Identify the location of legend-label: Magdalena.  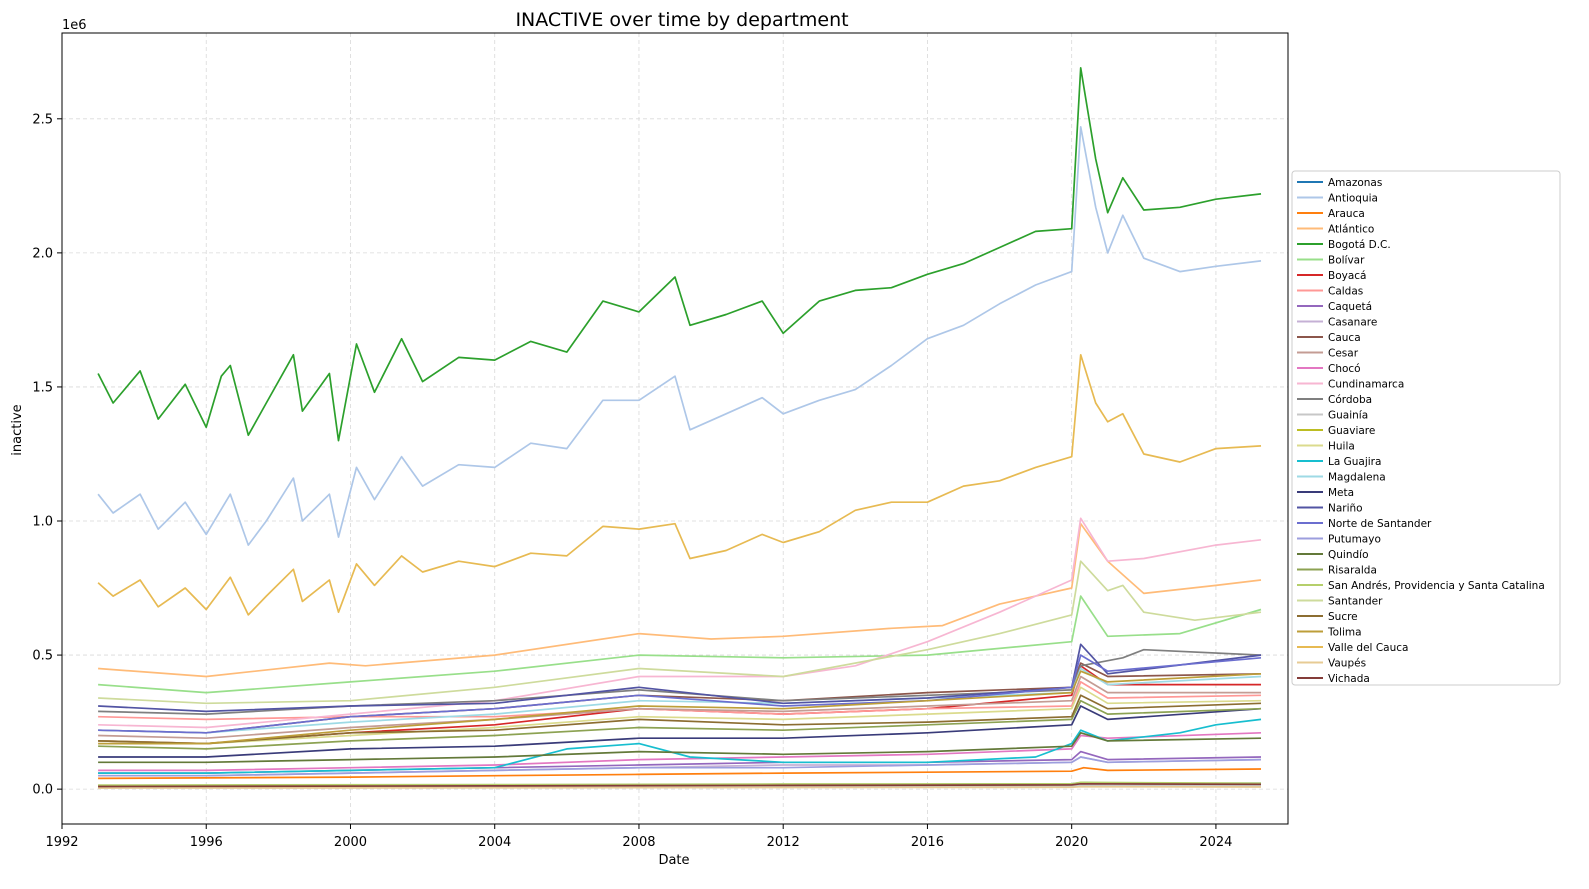
(1357, 477).